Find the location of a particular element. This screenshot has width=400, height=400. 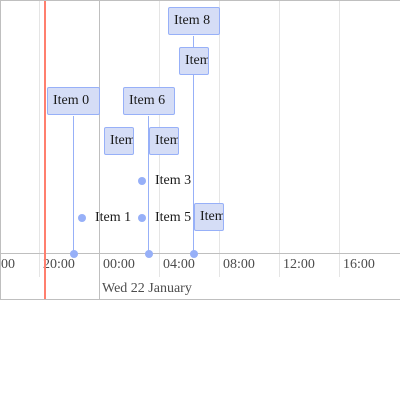

time-axis-label: 04:00 is located at coordinates (179, 264).